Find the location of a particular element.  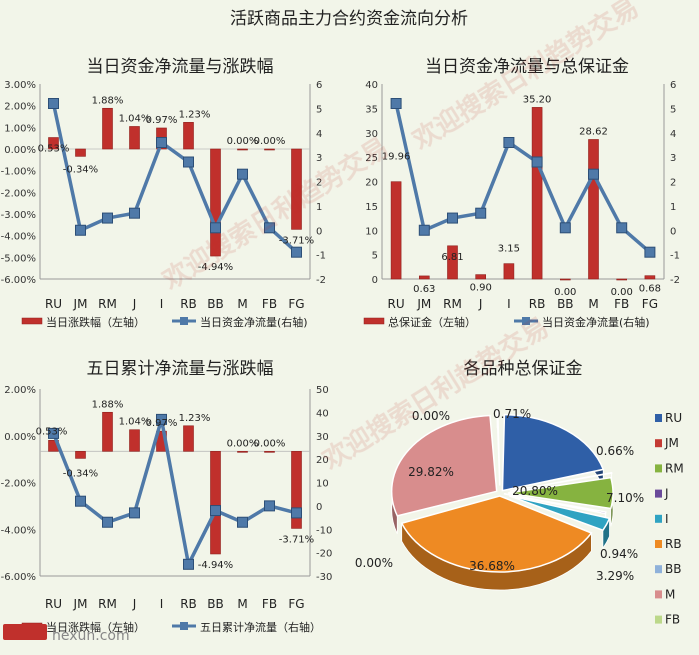

left-axis-tick-label: 40 is located at coordinates (371, 85).